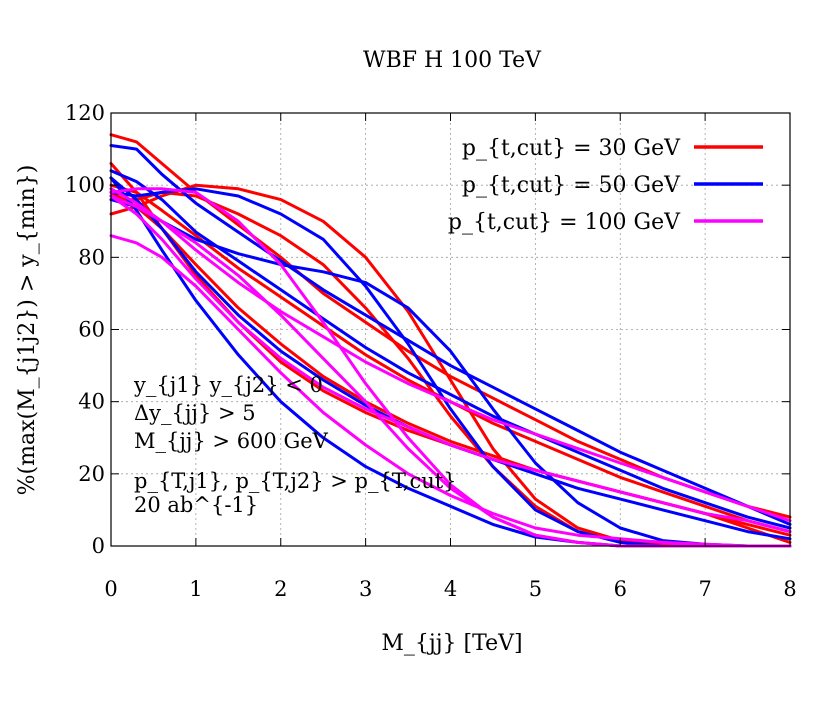 This screenshot has height=706, width=830. I want to click on annotation-5: 20 ab^{-1}, so click(196, 505).